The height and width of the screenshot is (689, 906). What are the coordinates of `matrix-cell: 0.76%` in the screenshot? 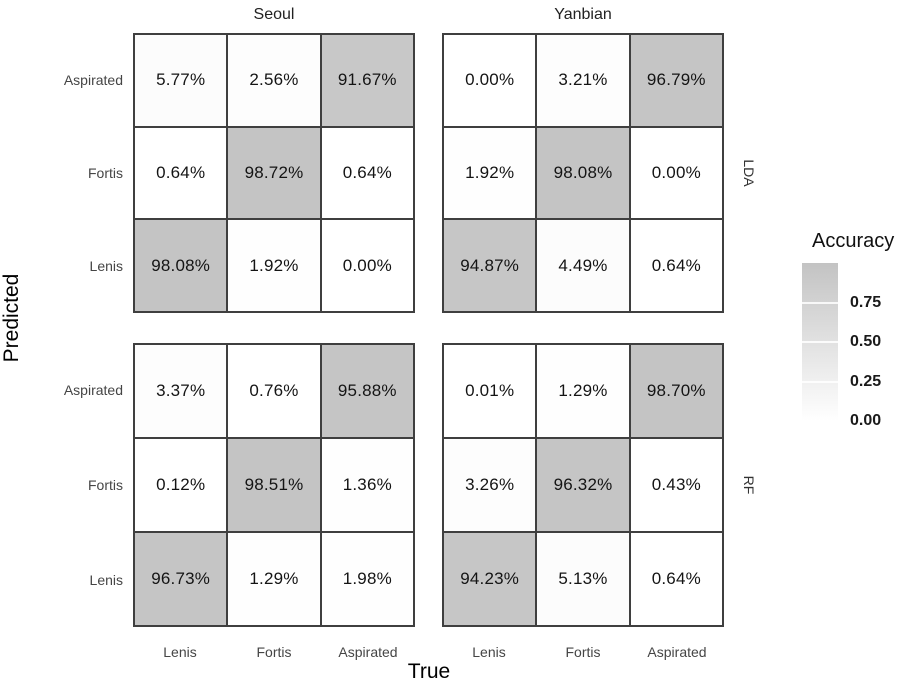 It's located at (274, 391).